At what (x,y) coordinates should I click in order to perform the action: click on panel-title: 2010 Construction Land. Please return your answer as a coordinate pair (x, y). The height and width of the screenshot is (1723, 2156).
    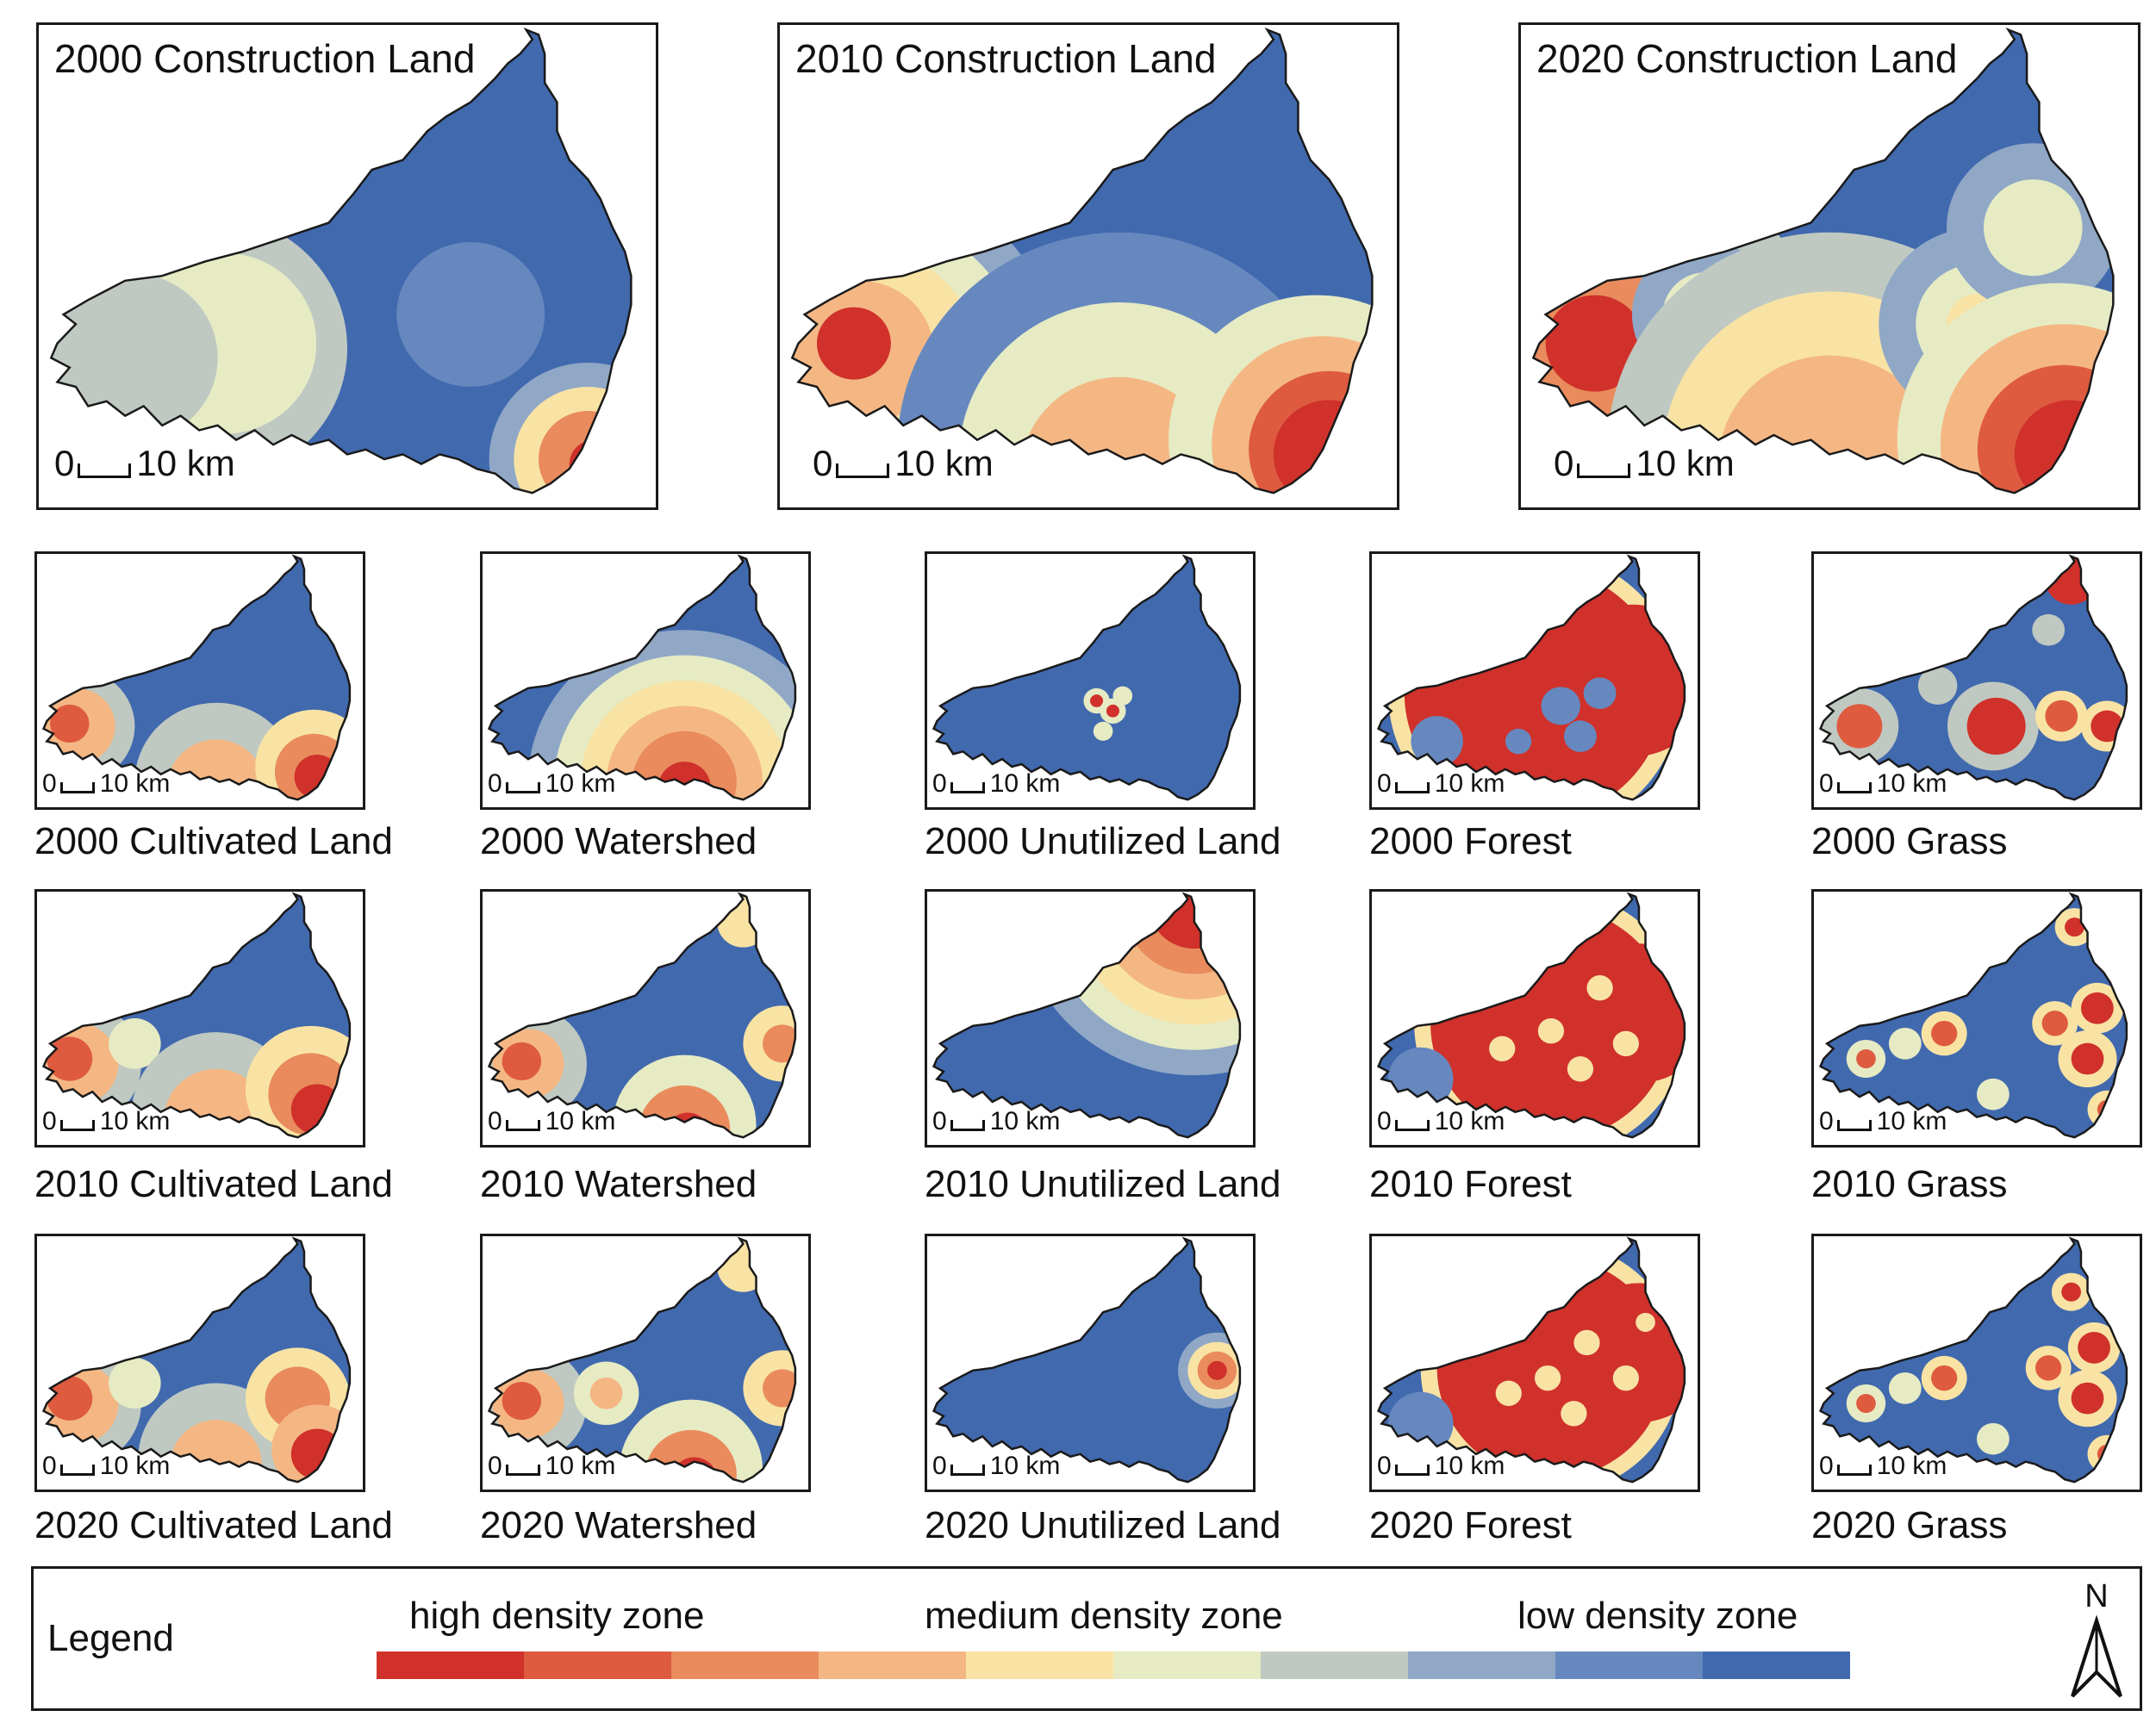
    Looking at the image, I should click on (1006, 59).